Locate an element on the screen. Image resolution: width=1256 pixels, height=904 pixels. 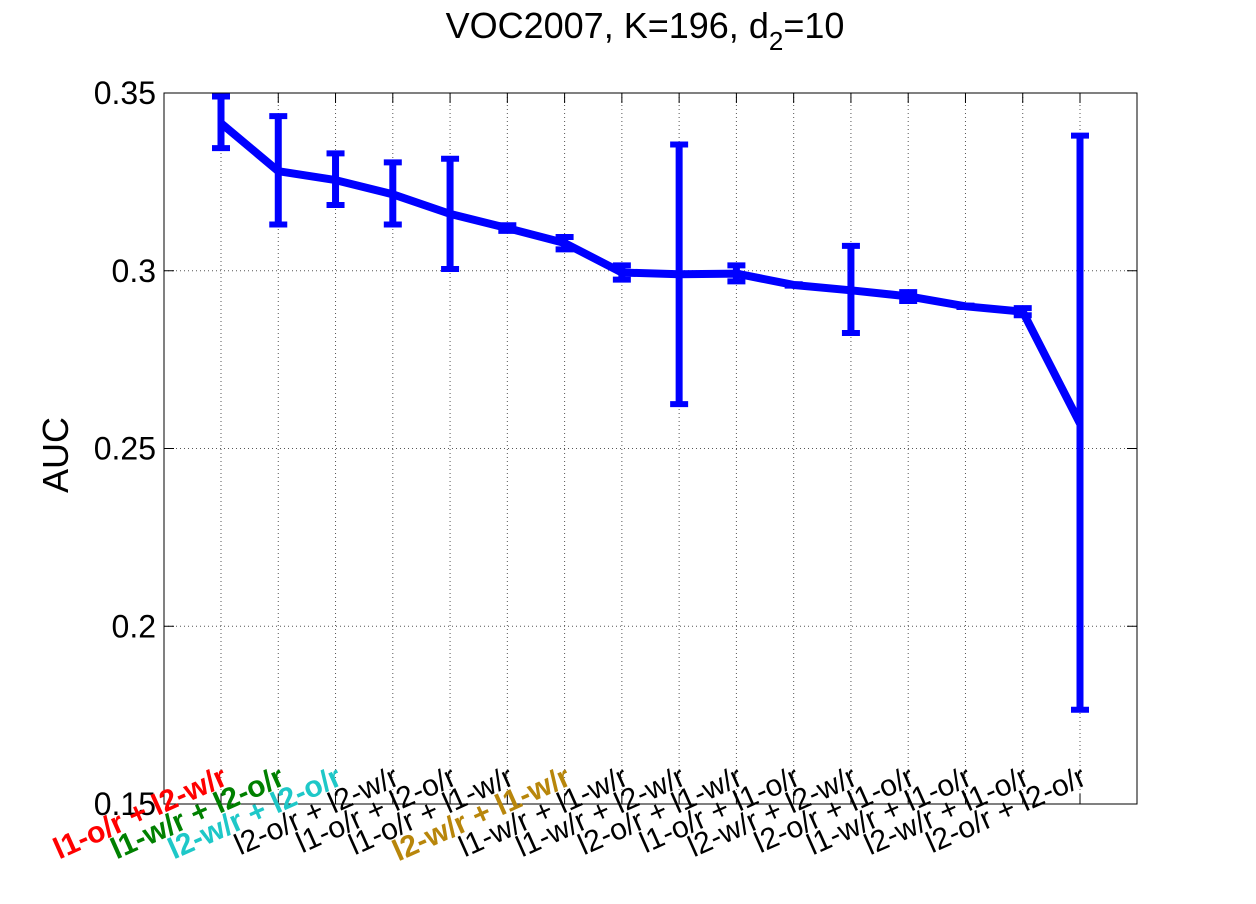
y-tick-label: 0.25 is located at coordinates (125, 449).